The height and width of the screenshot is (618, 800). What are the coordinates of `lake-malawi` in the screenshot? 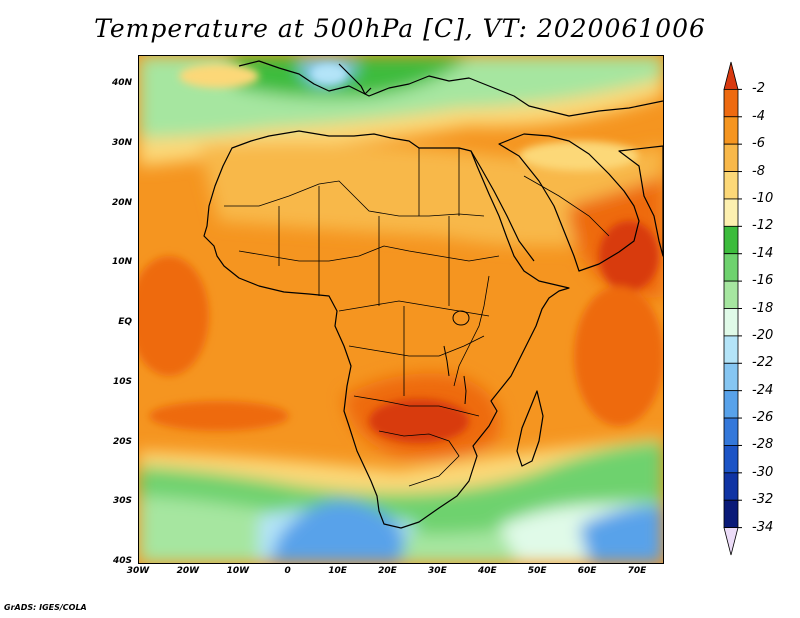 It's located at (465, 390).